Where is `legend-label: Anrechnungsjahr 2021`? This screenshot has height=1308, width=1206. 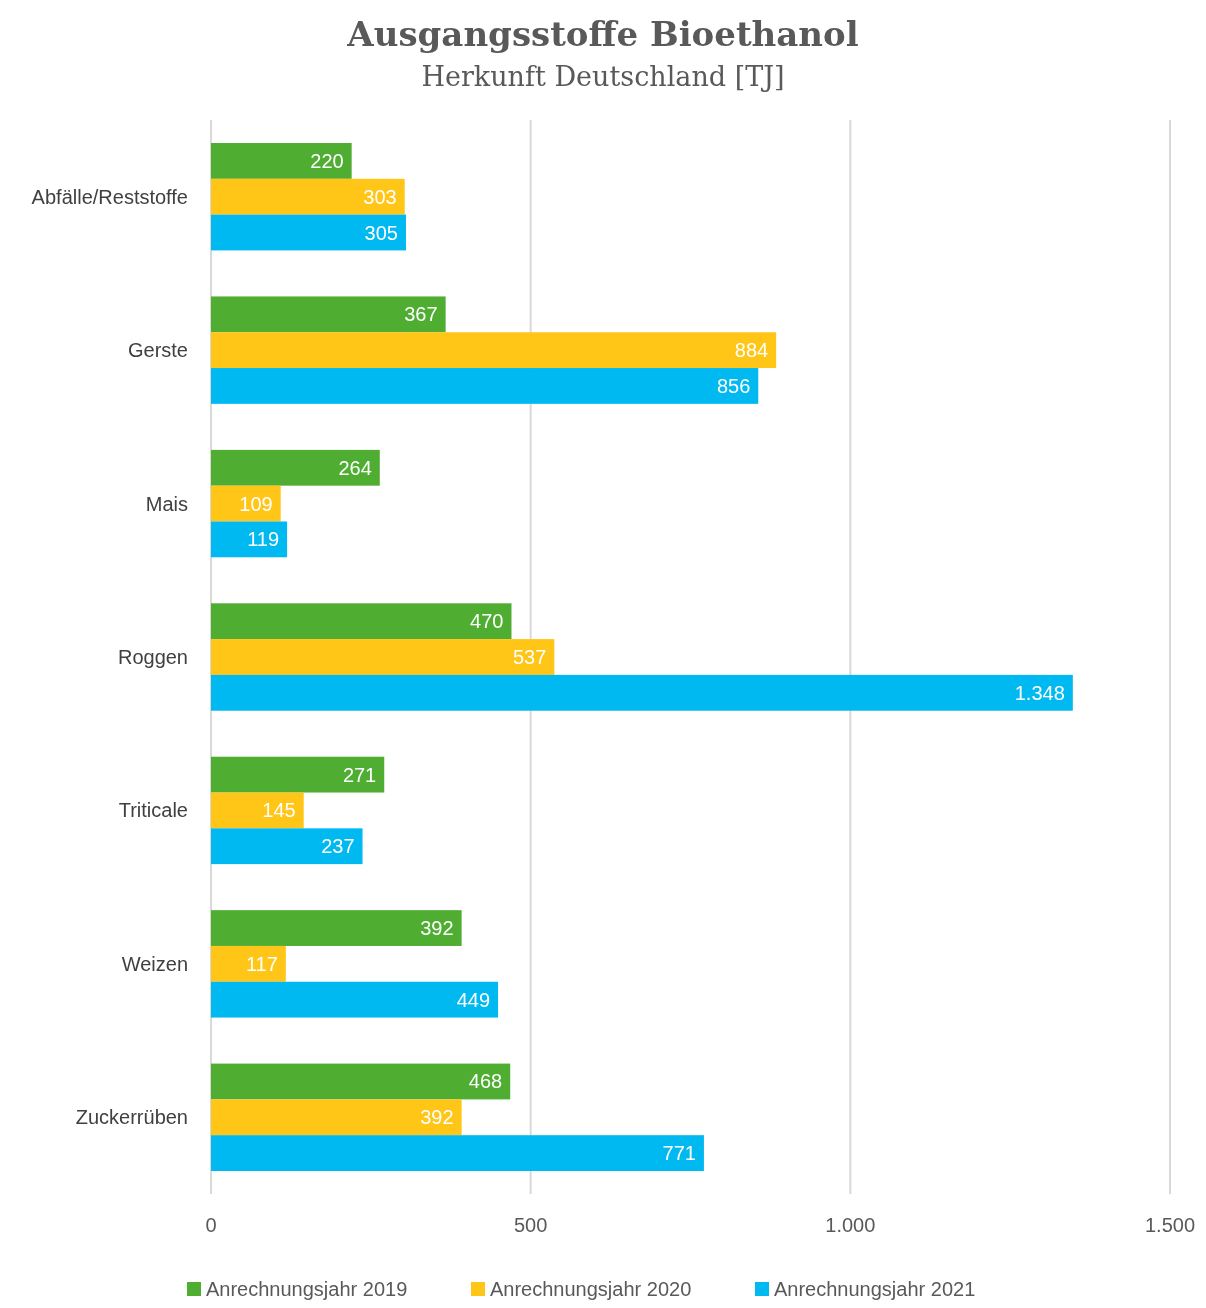
legend-label: Anrechnungsjahr 2021 is located at coordinates (875, 1289).